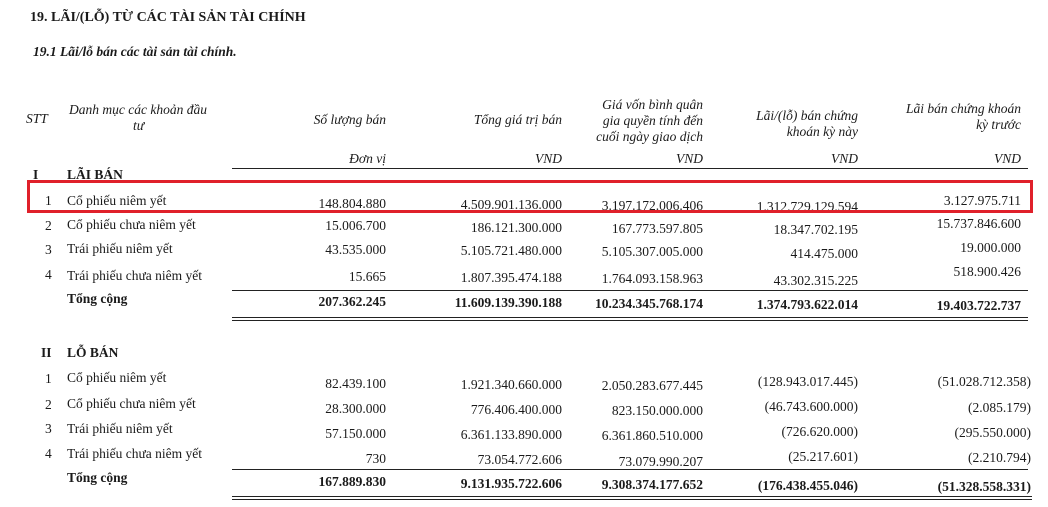 This screenshot has width=1048, height=507. What do you see at coordinates (652, 251) in the screenshot?
I see `row-cost: 5.105.307.005.000` at bounding box center [652, 251].